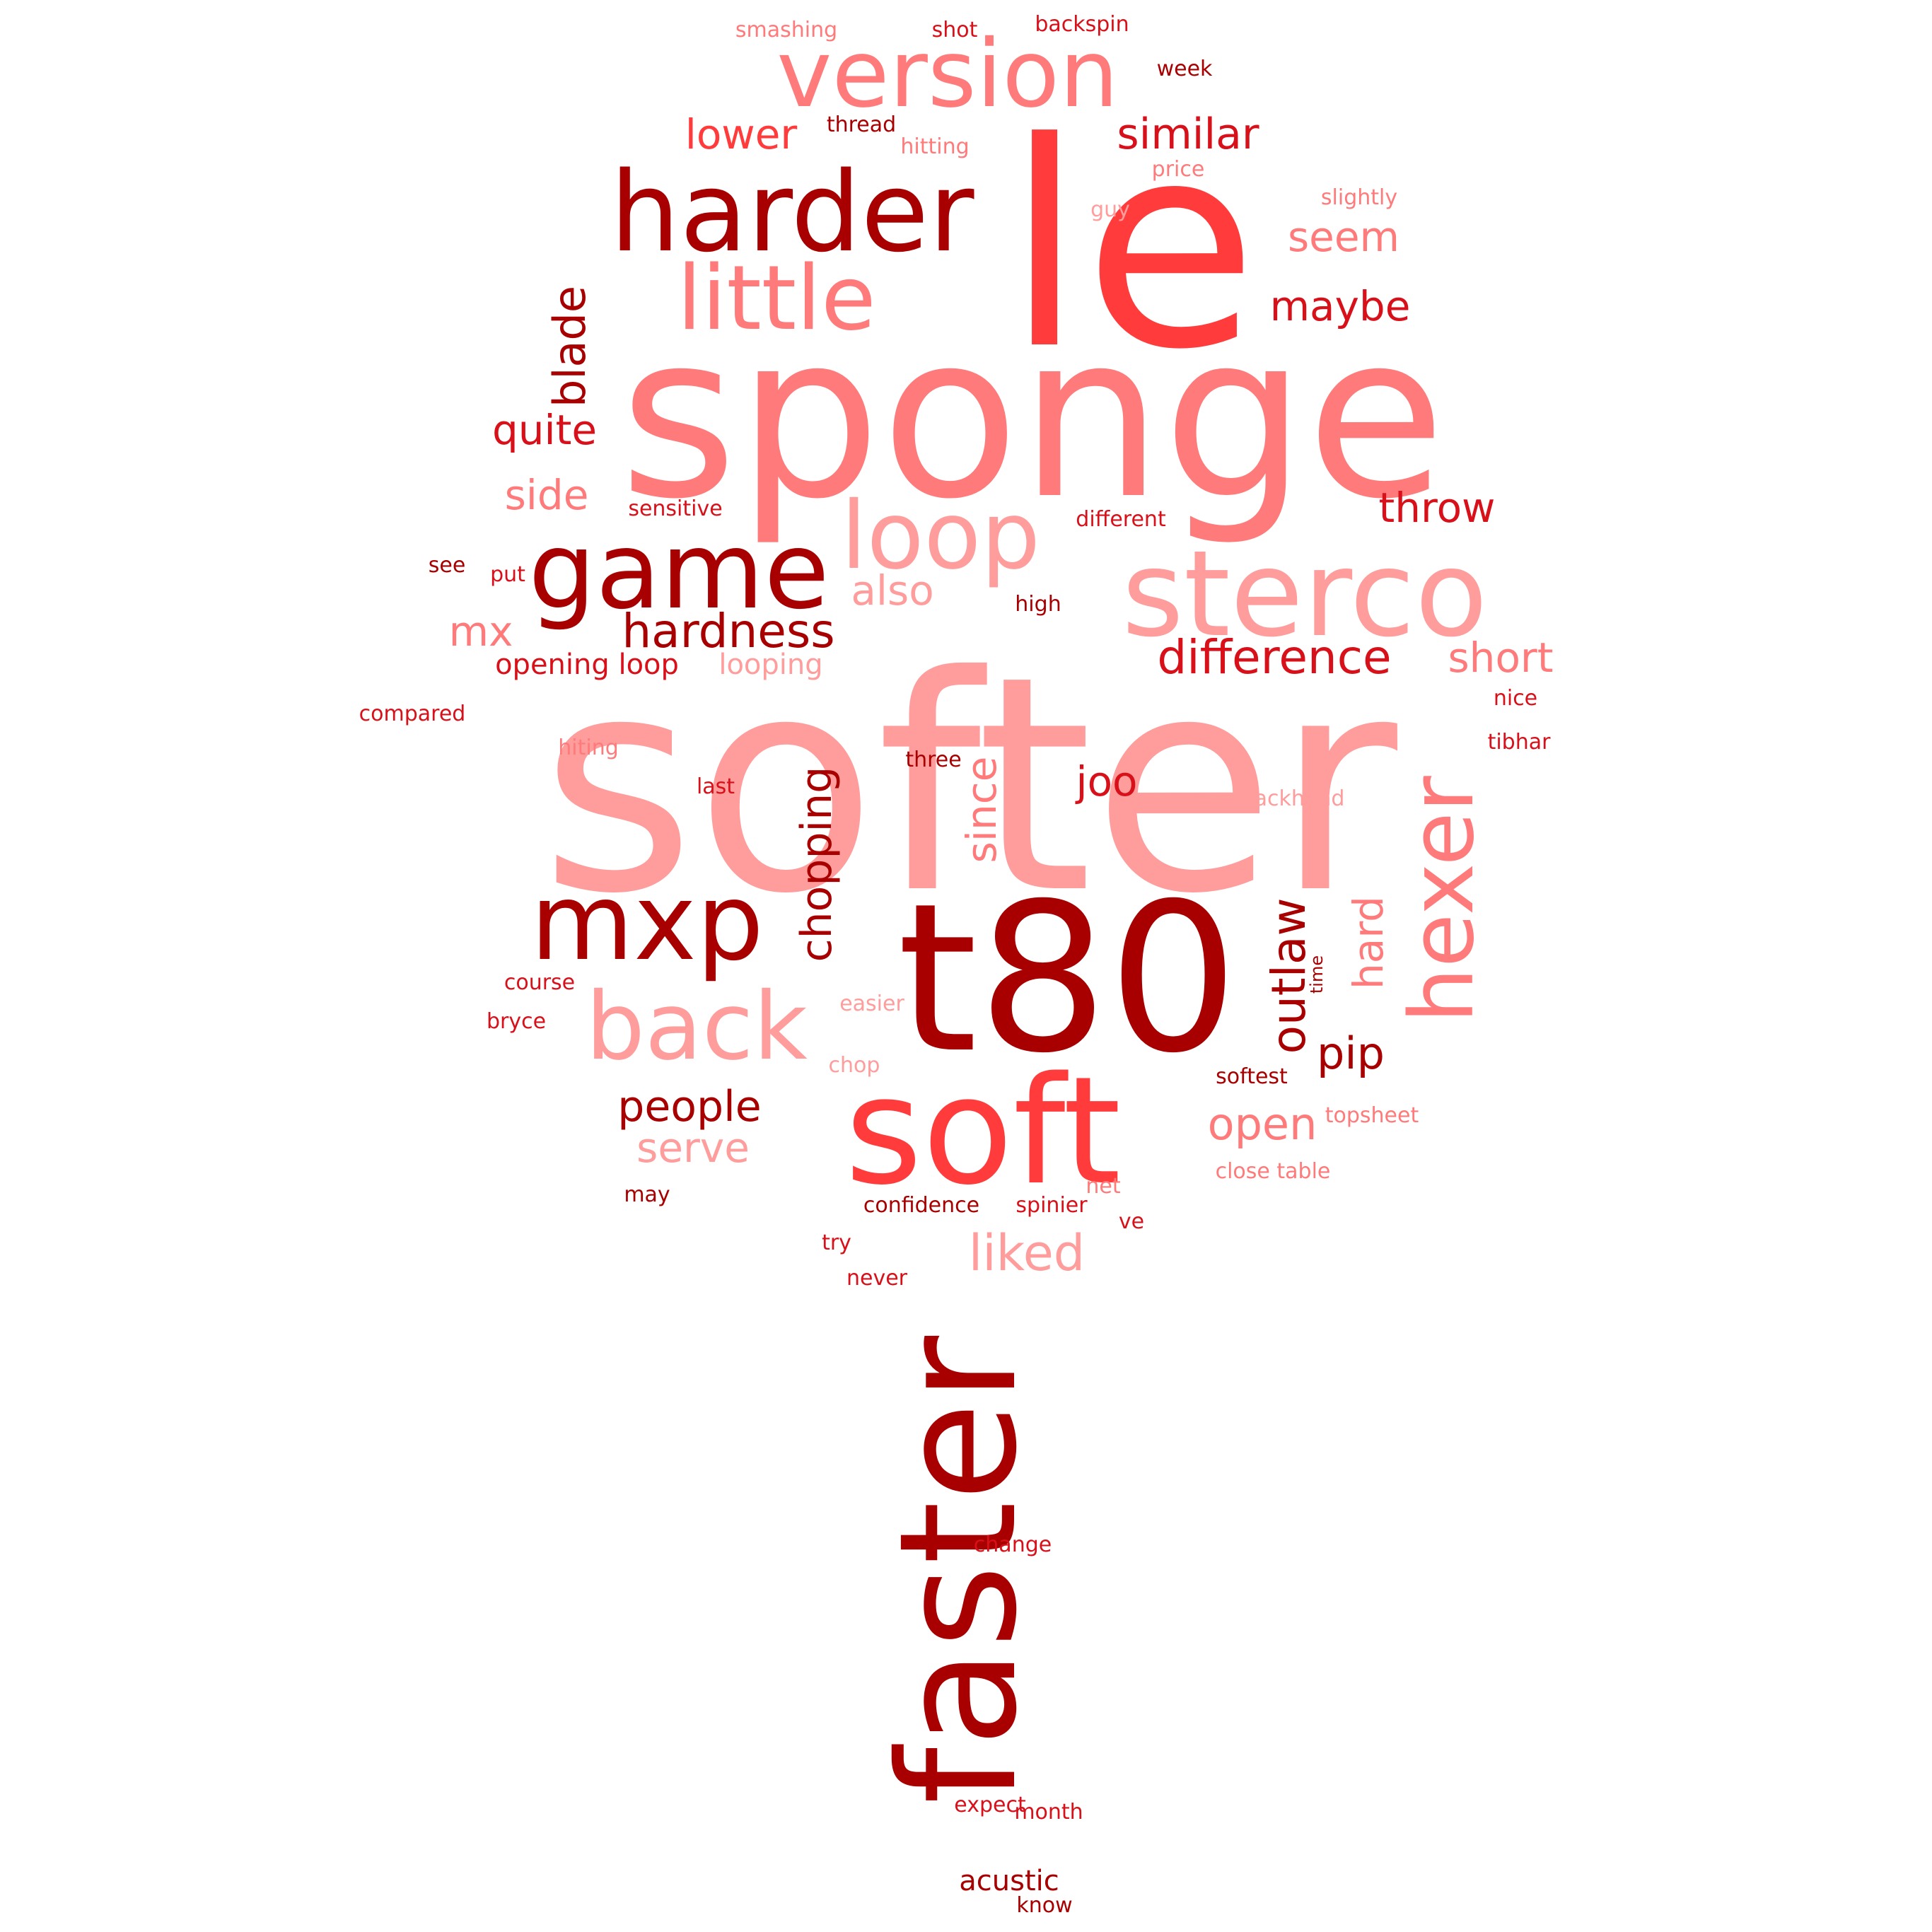 The image size is (1932, 1932). I want to click on word-see: see, so click(447, 565).